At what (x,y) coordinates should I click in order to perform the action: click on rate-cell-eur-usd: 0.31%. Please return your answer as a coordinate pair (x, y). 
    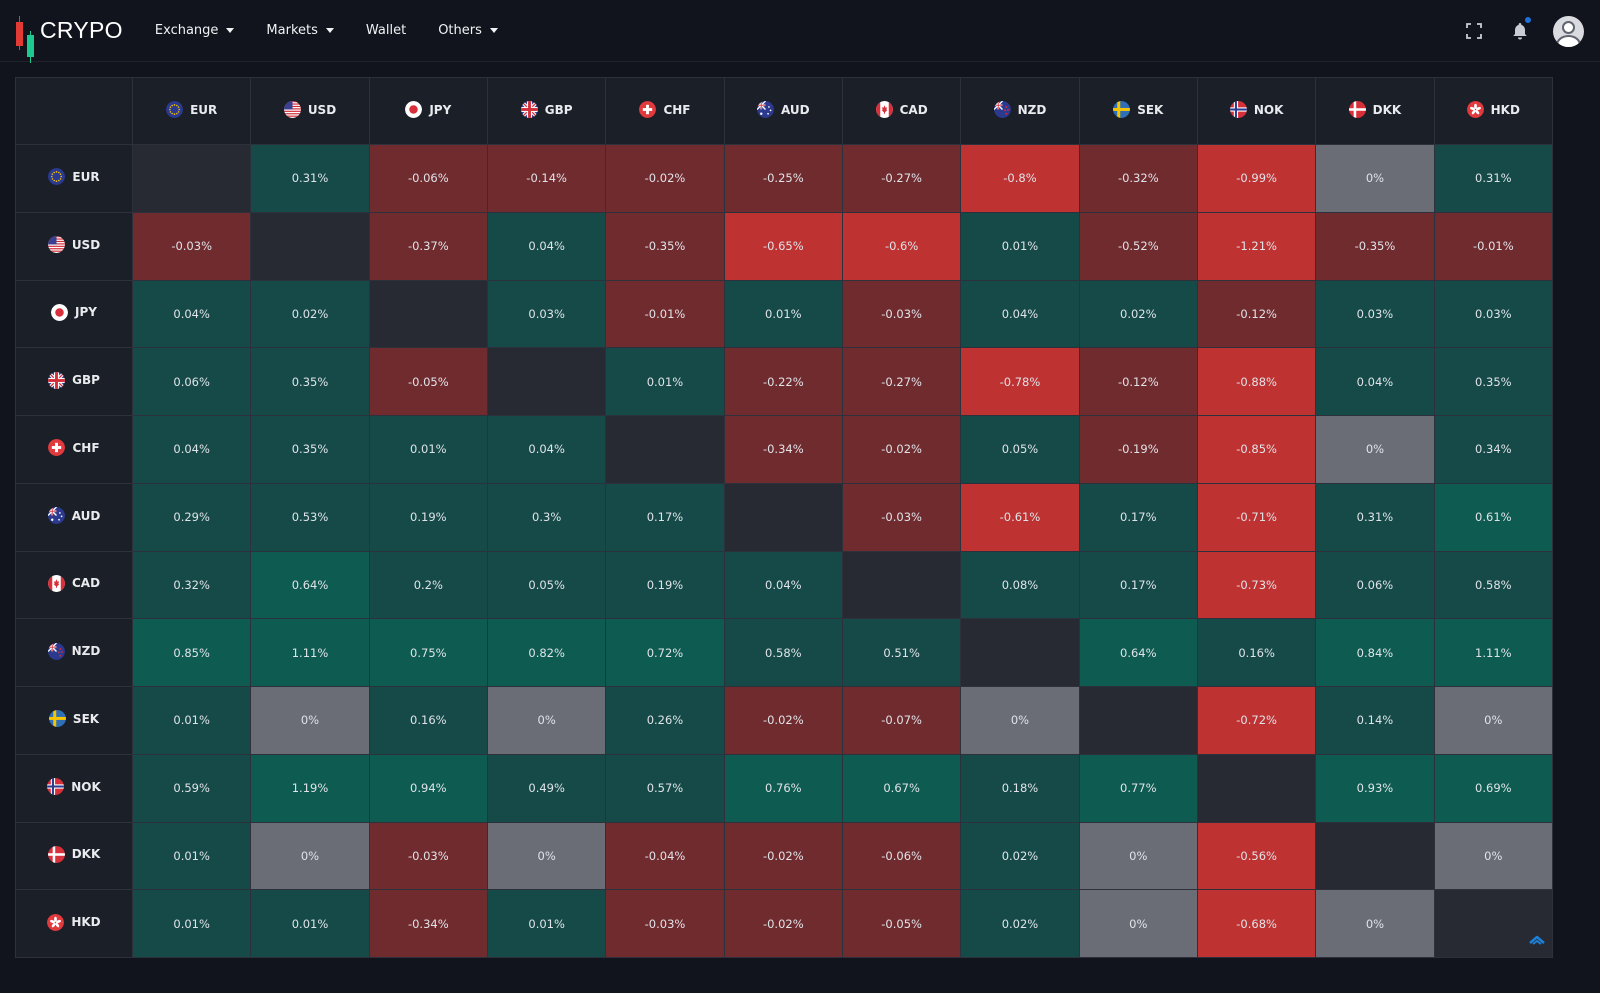
    Looking at the image, I should click on (310, 178).